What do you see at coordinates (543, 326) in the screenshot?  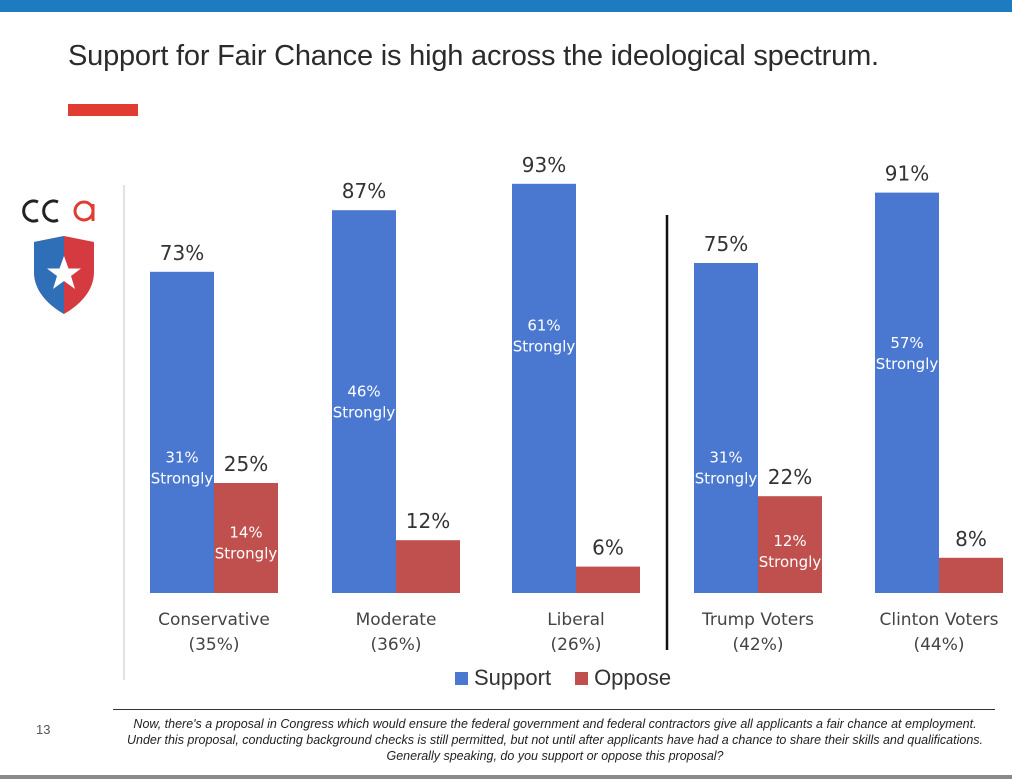 I see `strongly-support-value-2: 61%` at bounding box center [543, 326].